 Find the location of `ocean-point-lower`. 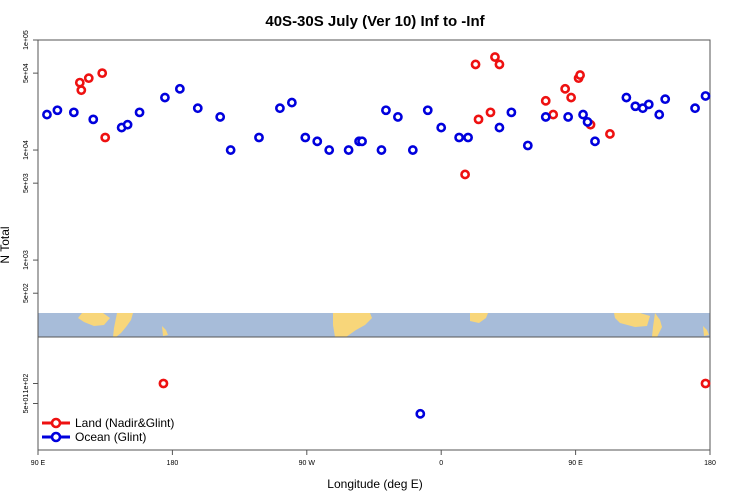

ocean-point-lower is located at coordinates (420, 413).